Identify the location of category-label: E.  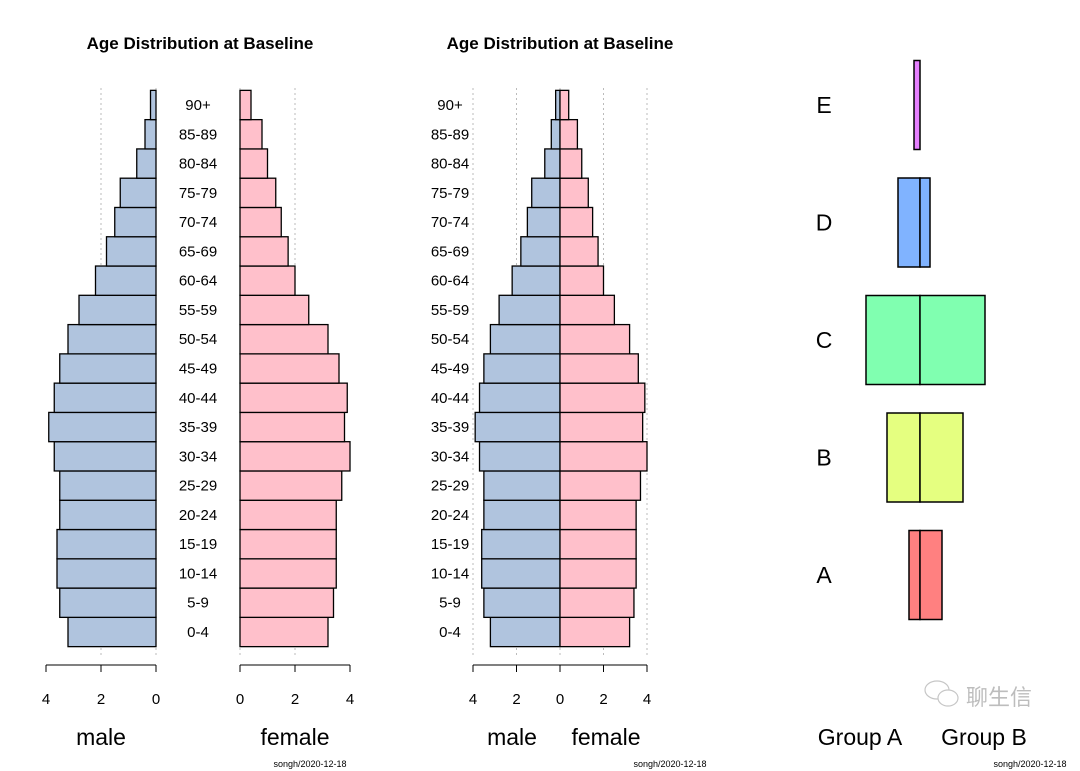
(823, 105).